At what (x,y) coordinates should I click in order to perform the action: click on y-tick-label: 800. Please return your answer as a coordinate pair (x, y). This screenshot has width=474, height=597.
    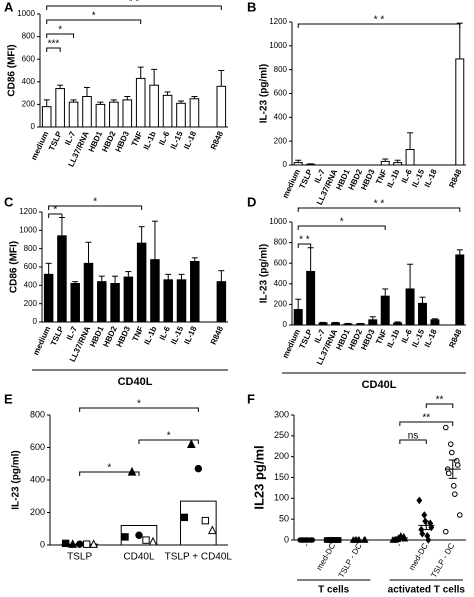
    Looking at the image, I should click on (37, 414).